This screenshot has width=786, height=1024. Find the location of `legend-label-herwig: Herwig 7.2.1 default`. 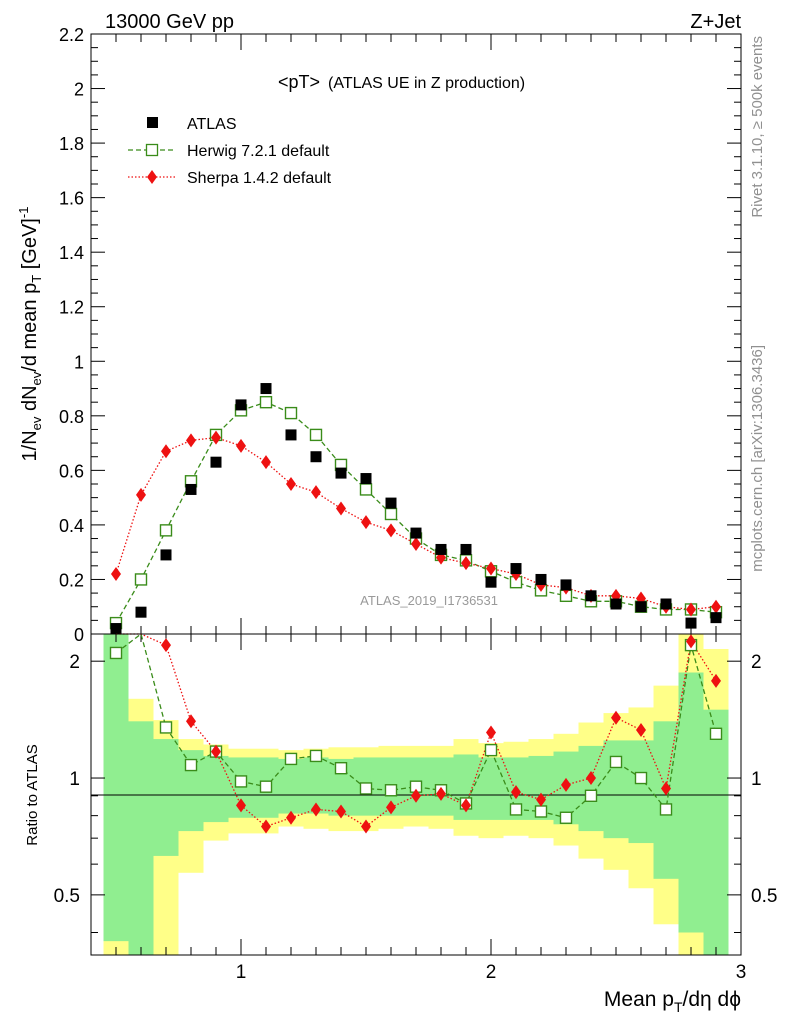

legend-label-herwig: Herwig 7.2.1 default is located at coordinates (258, 151).